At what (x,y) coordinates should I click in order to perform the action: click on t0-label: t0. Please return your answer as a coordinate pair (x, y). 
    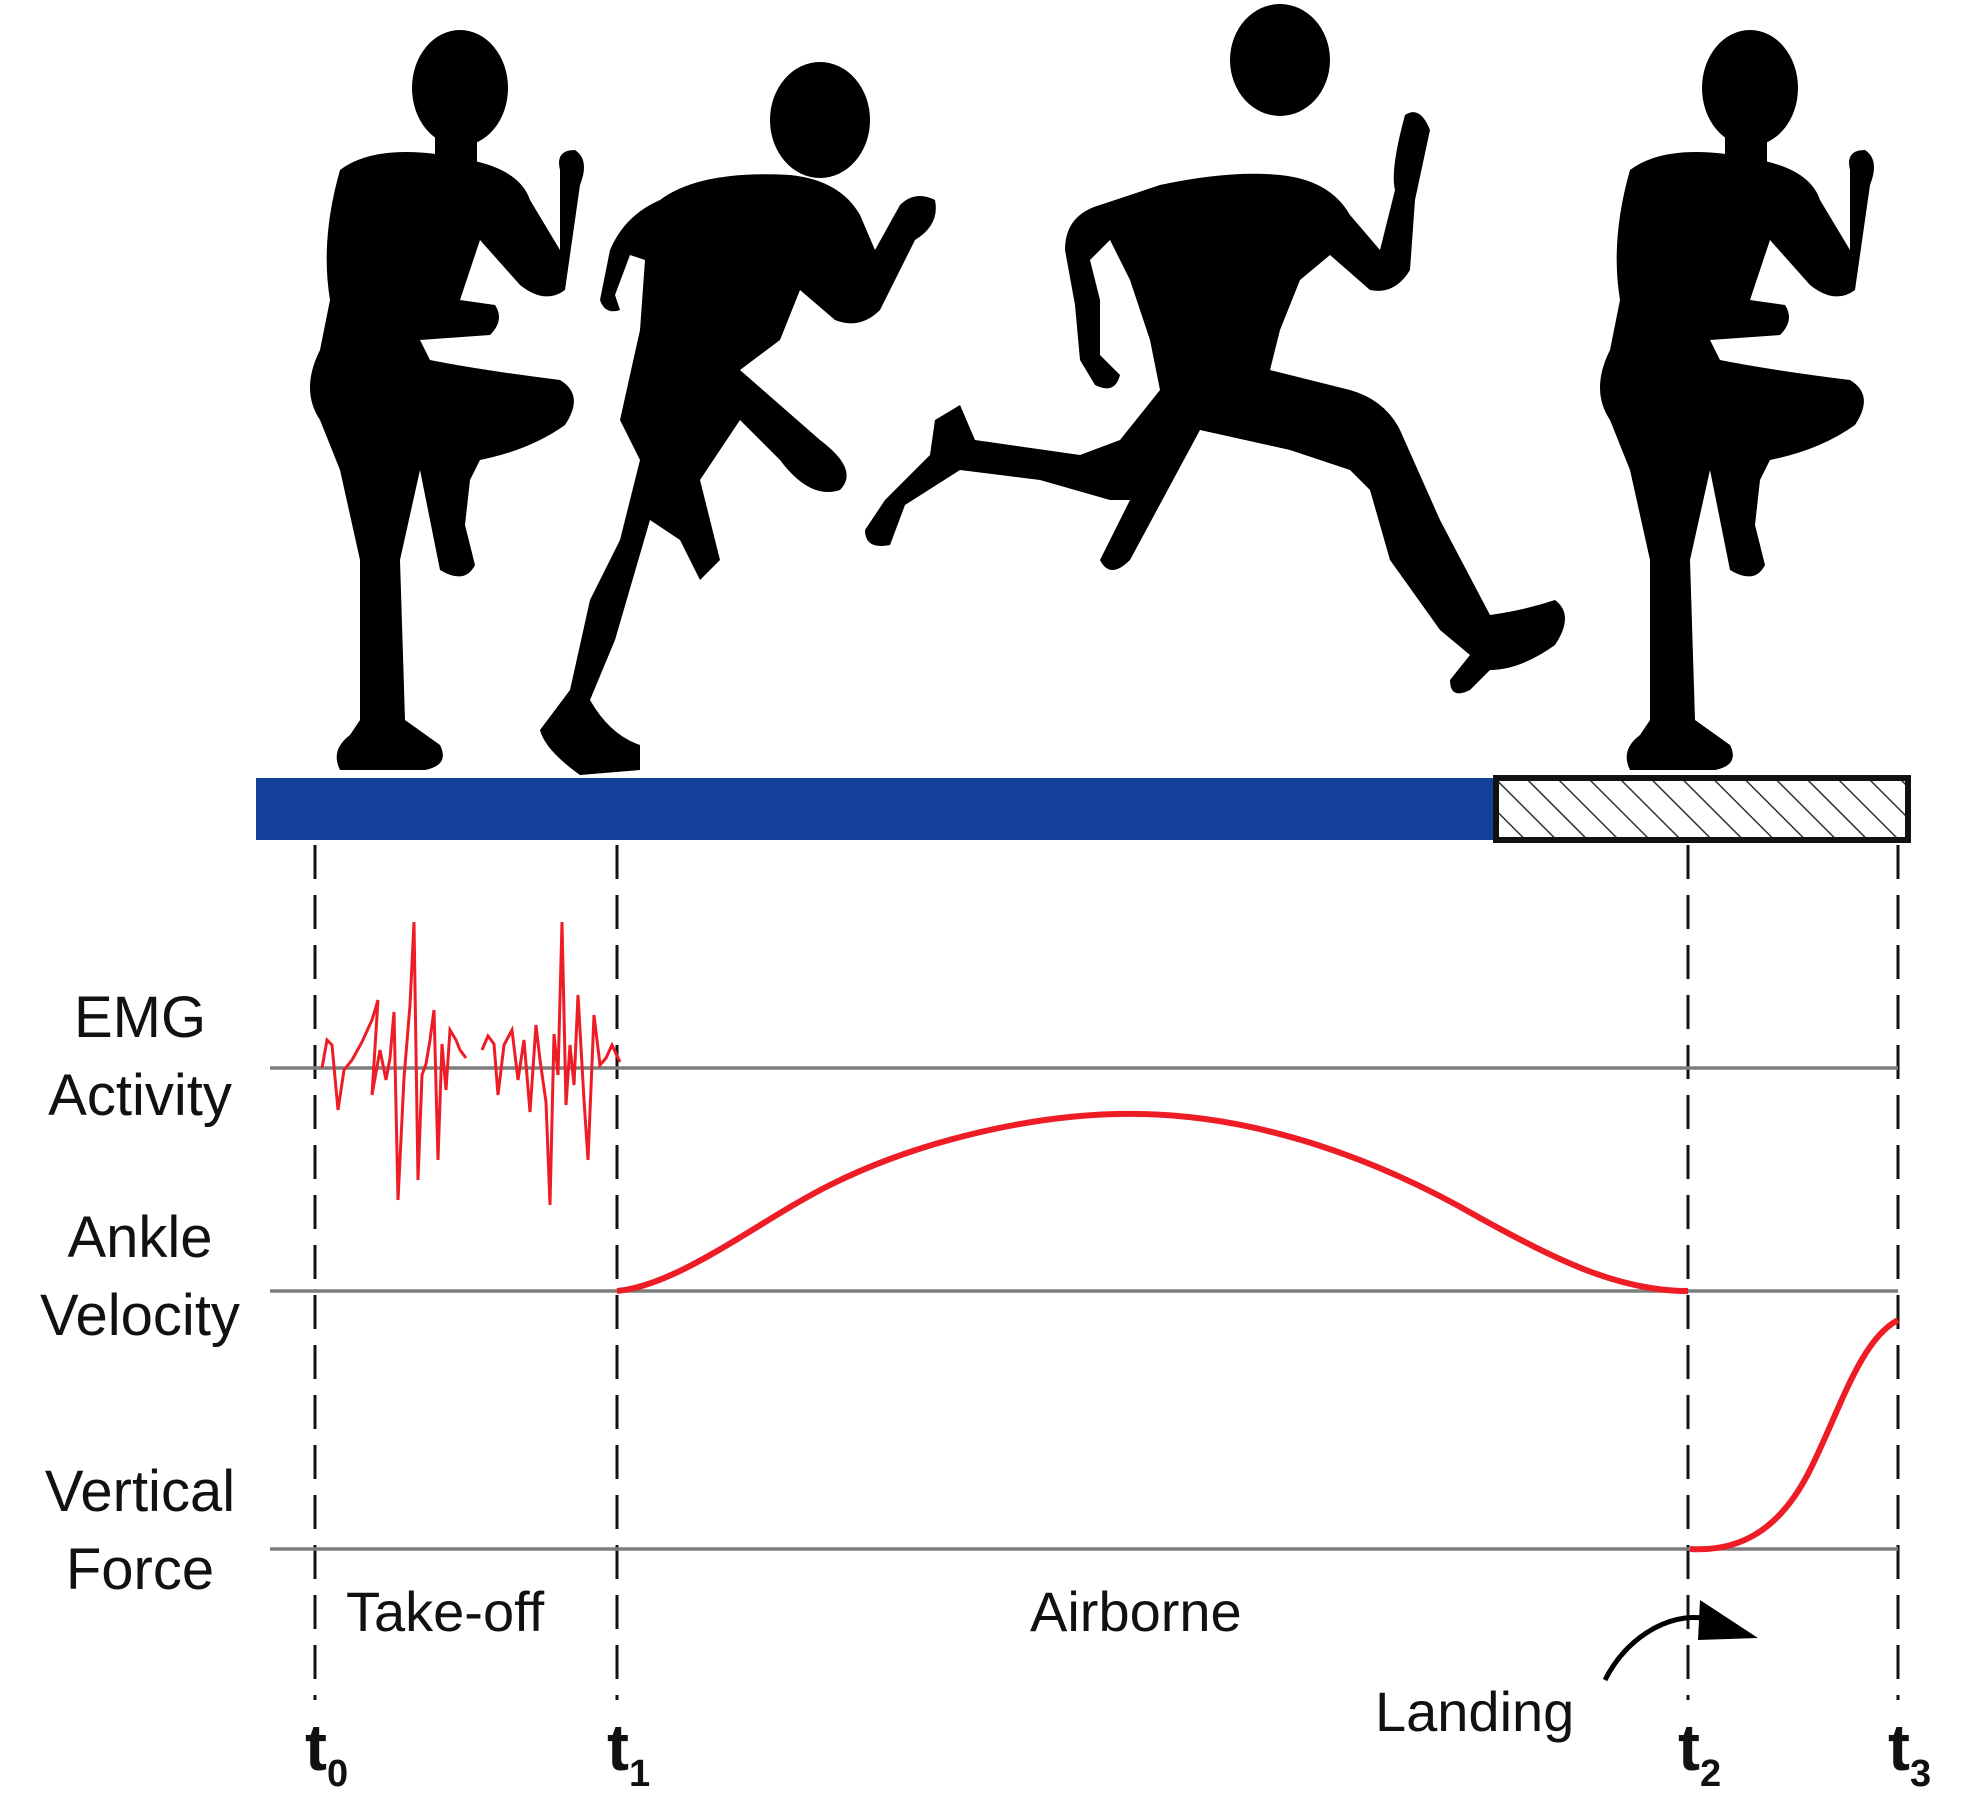
    Looking at the image, I should click on (326, 1760).